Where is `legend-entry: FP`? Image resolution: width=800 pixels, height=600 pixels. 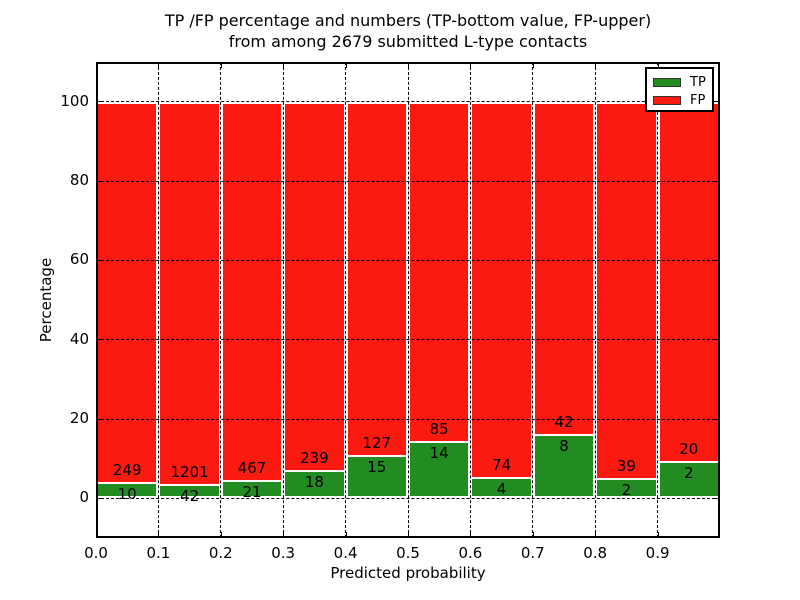
legend-entry: FP is located at coordinates (682, 100).